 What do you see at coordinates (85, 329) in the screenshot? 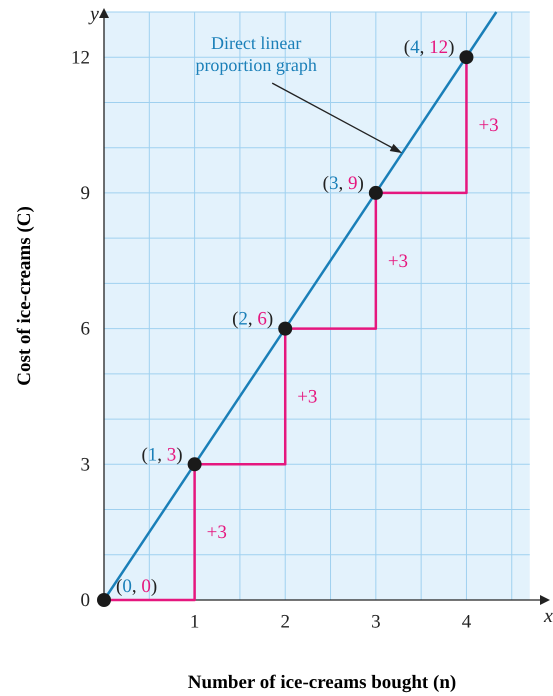
I see `y-tick-label: 6` at bounding box center [85, 329].